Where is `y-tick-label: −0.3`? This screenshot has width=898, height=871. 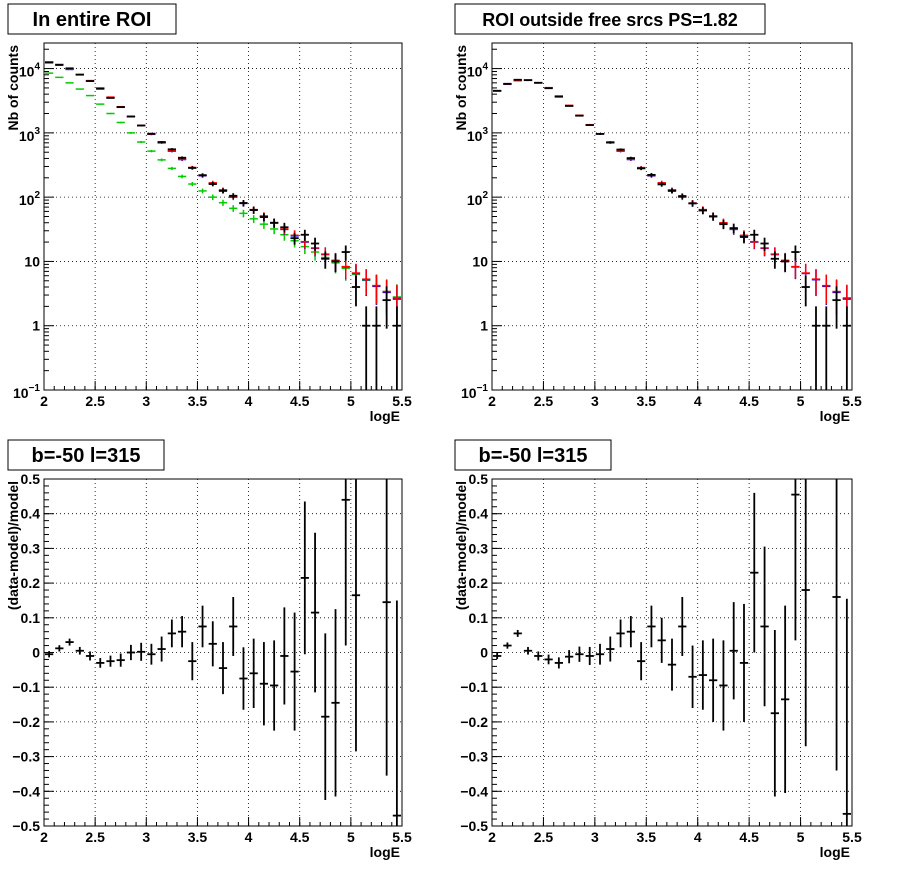
y-tick-label: −0.3 is located at coordinates (26, 757).